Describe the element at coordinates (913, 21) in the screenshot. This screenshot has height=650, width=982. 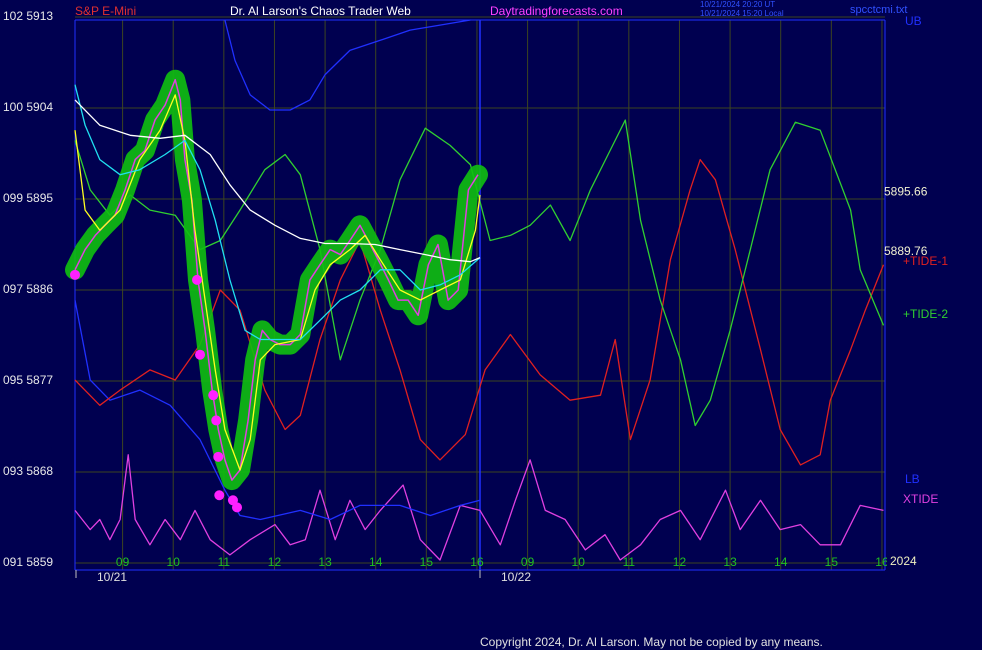
I see `series-label: UB` at that location.